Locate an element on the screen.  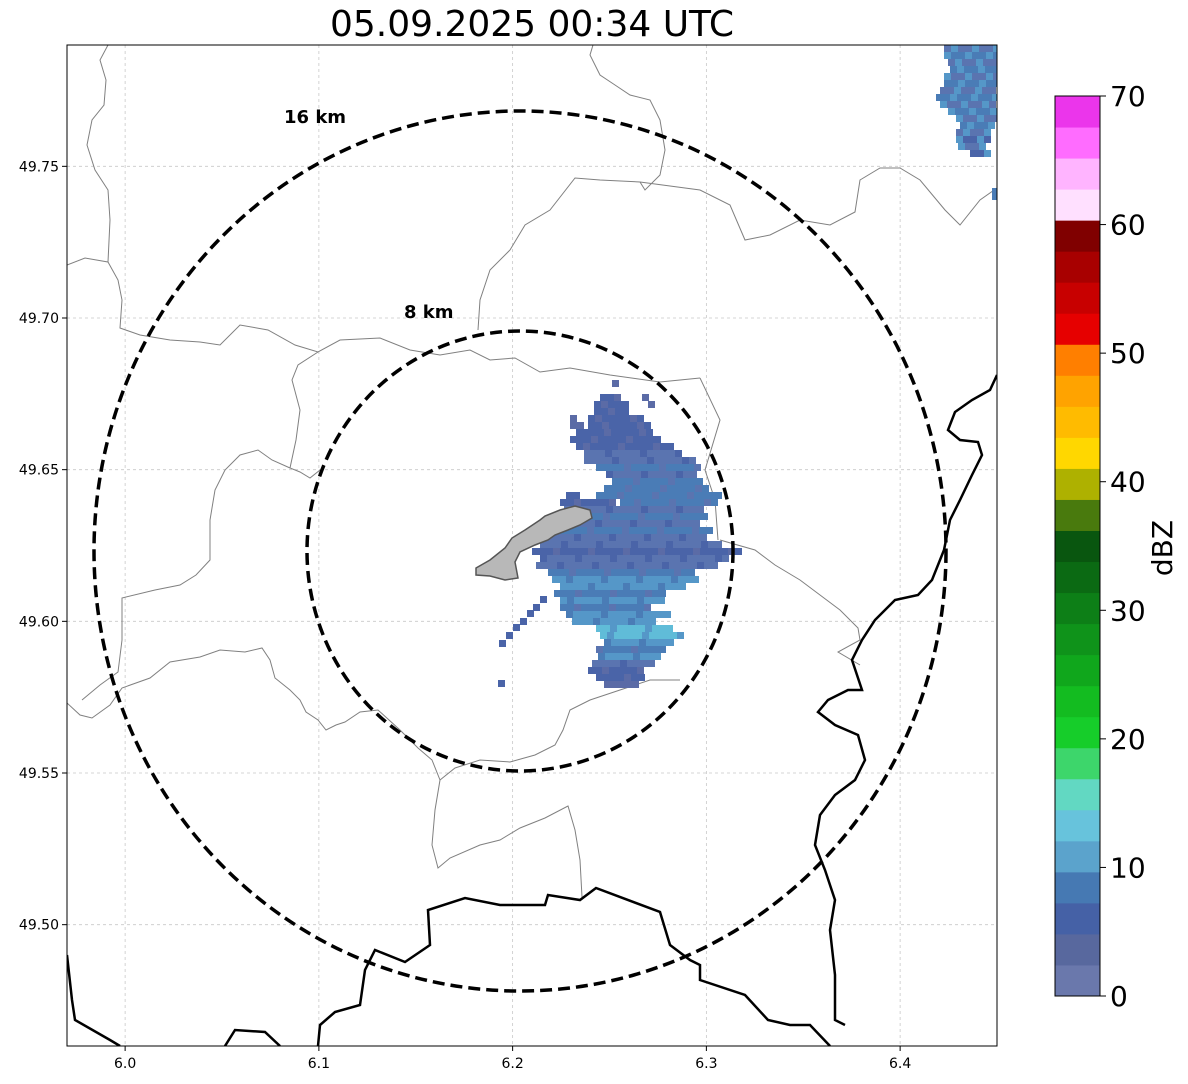
lon-tick-label: 6.0 is located at coordinates (125, 1064).